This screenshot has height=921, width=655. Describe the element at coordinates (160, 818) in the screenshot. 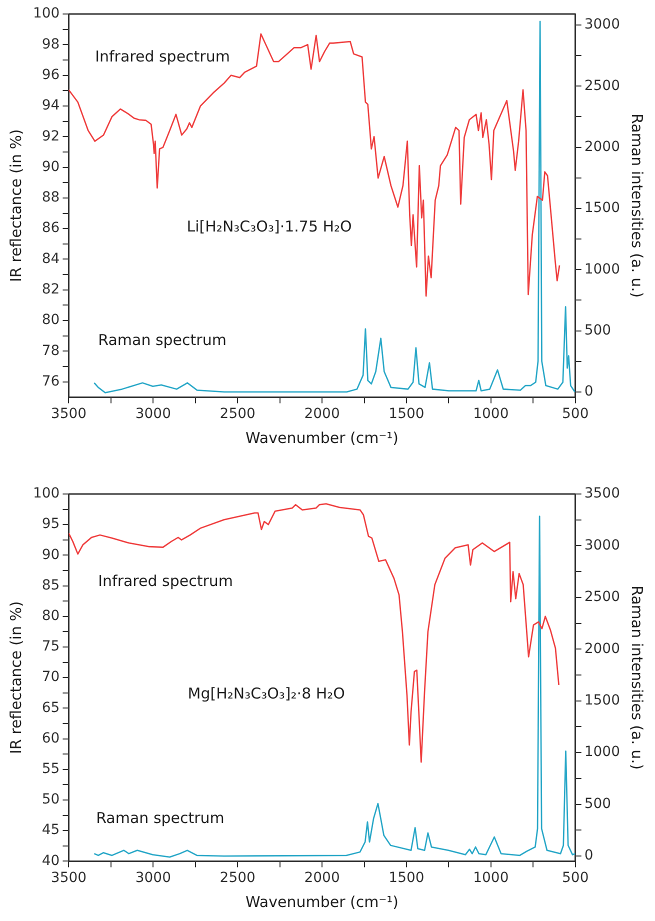

I see `series-label: Raman spectrum` at that location.